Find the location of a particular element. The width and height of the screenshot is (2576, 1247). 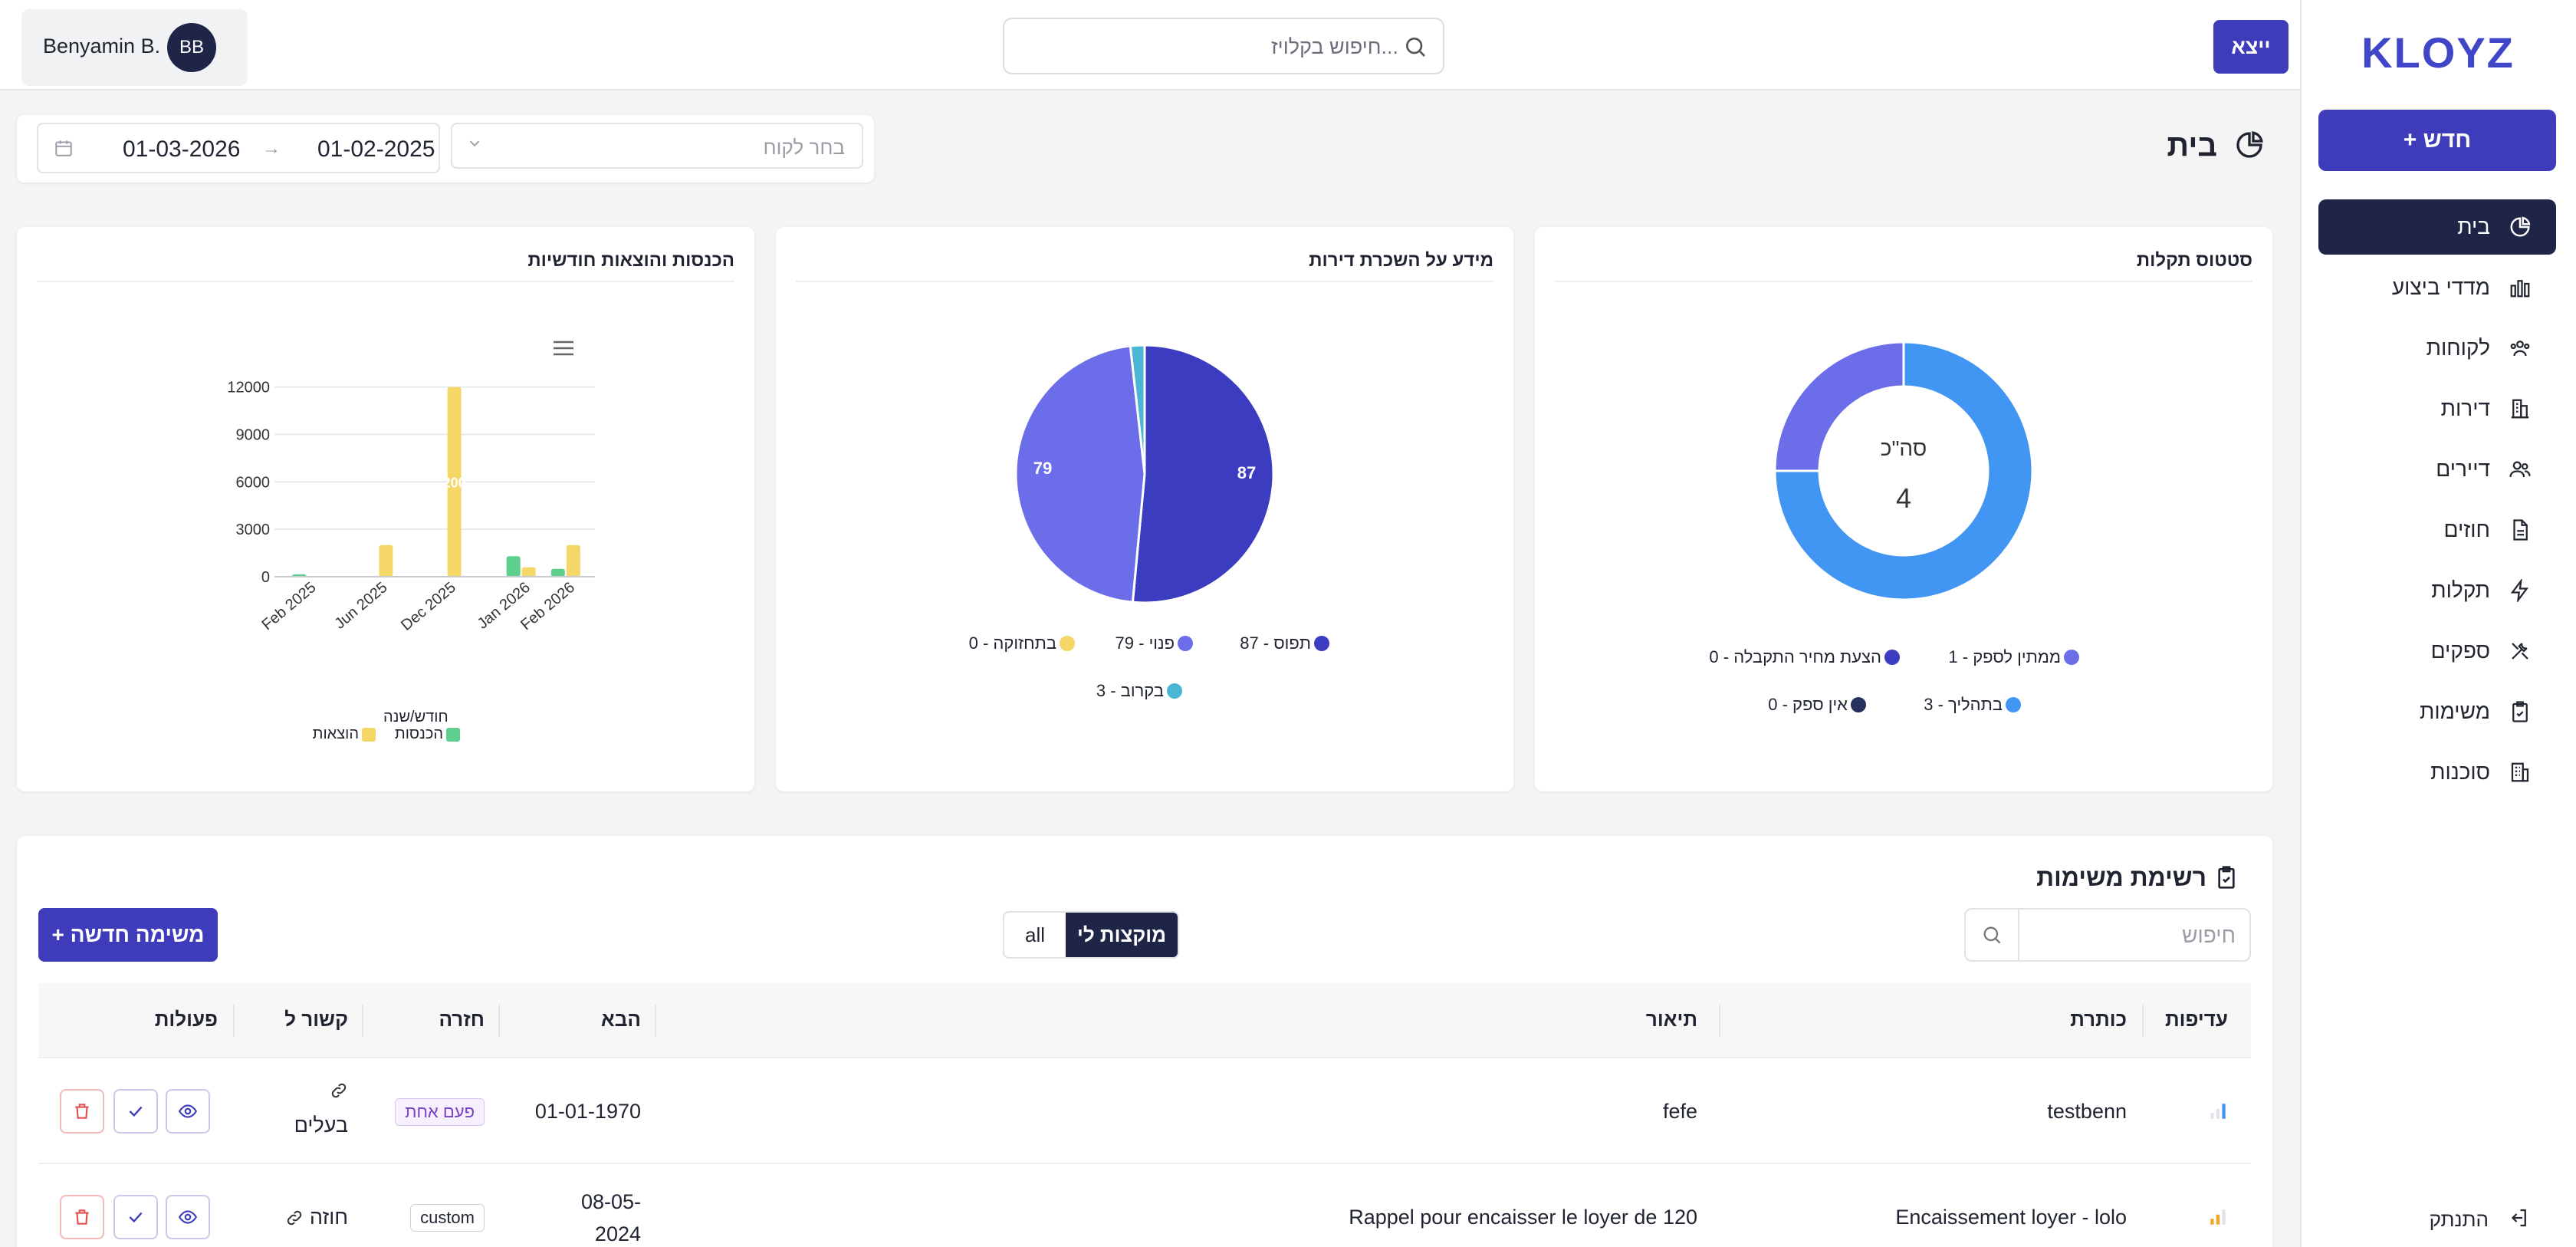

column-divider is located at coordinates (499, 1021).